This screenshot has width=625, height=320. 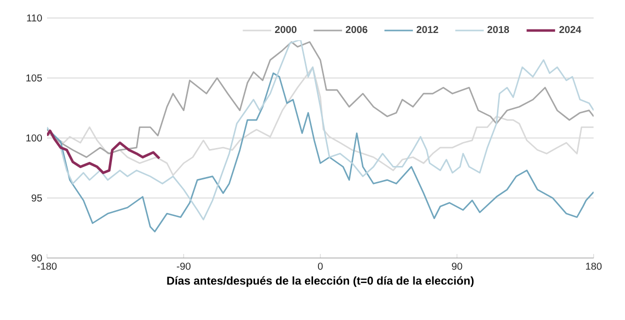 What do you see at coordinates (34, 18) in the screenshot?
I see `y-tick-label: 110` at bounding box center [34, 18].